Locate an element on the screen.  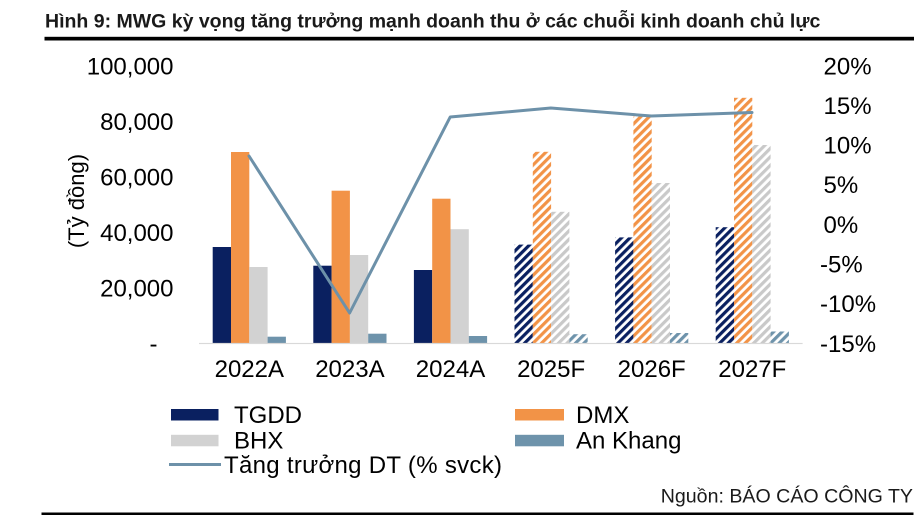
svg-text: 2024A is located at coordinates (450, 369).